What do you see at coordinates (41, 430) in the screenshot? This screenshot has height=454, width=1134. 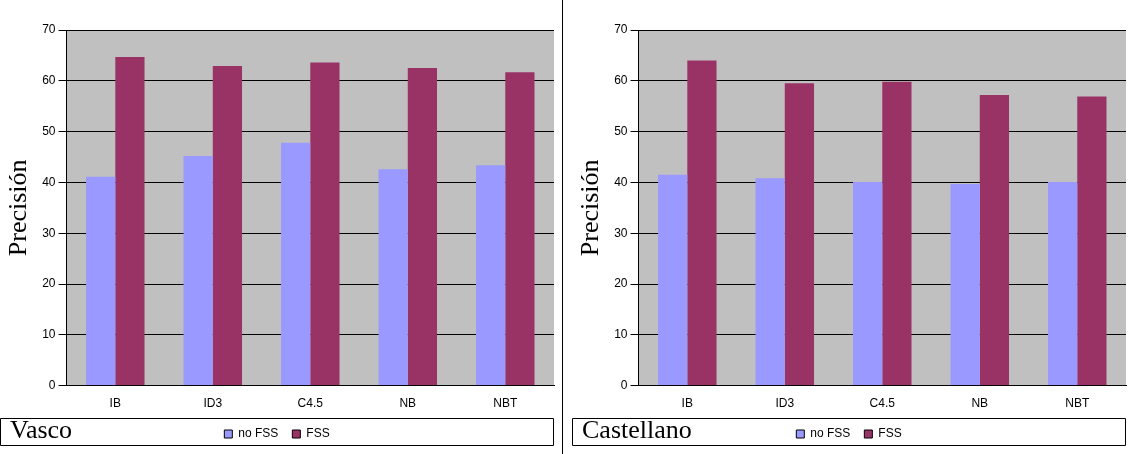 I see `text: Vasco` at bounding box center [41, 430].